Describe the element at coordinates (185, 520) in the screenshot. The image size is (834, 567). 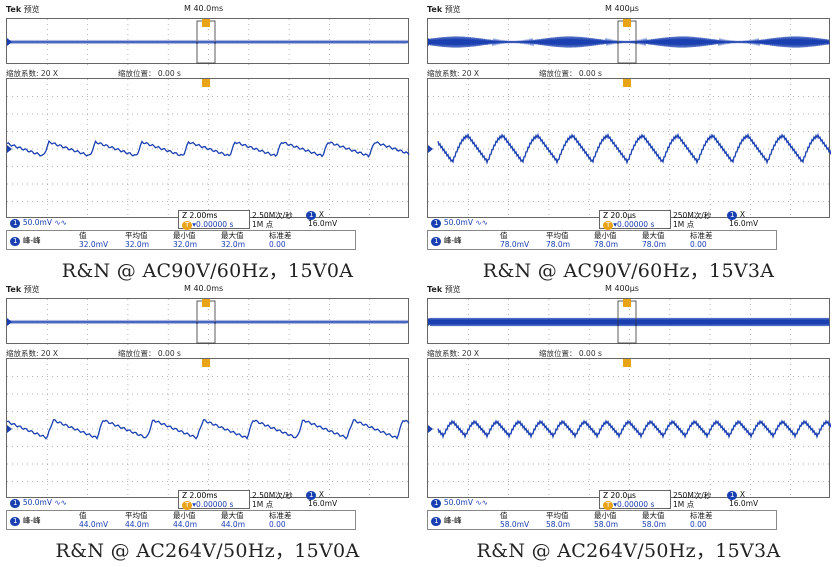
I see `meas-min: 最小值 44.0m` at that location.